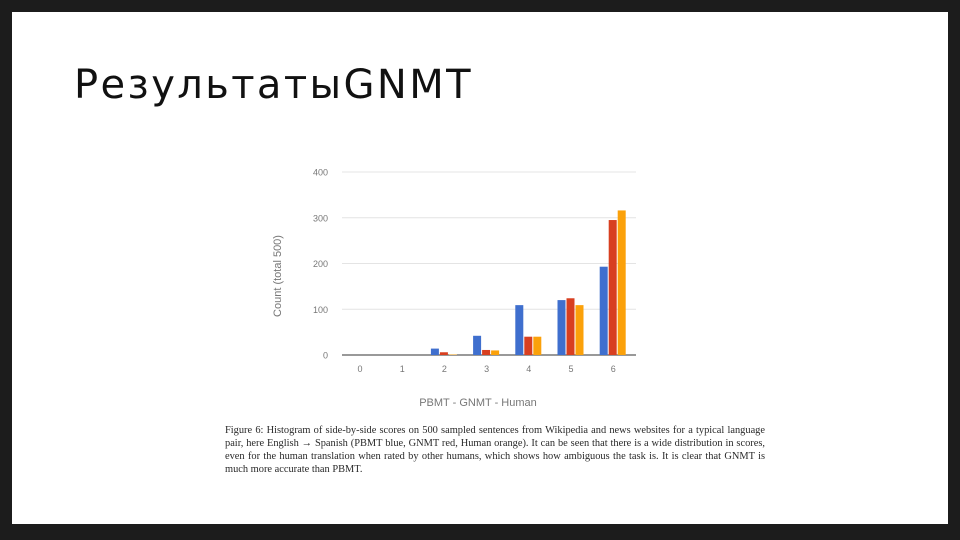 Image resolution: width=960 pixels, height=540 pixels. What do you see at coordinates (478, 403) in the screenshot?
I see `x-axis-label: PBMT - GNMT - Human` at bounding box center [478, 403].